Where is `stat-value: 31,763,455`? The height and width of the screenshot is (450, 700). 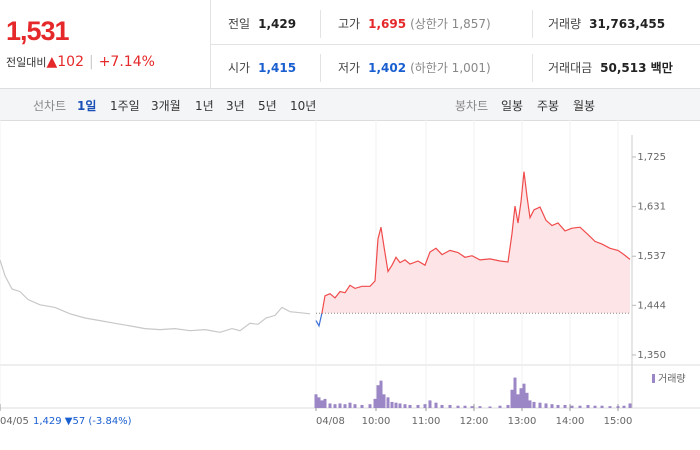
stat-value: 31,763,455 is located at coordinates (627, 24).